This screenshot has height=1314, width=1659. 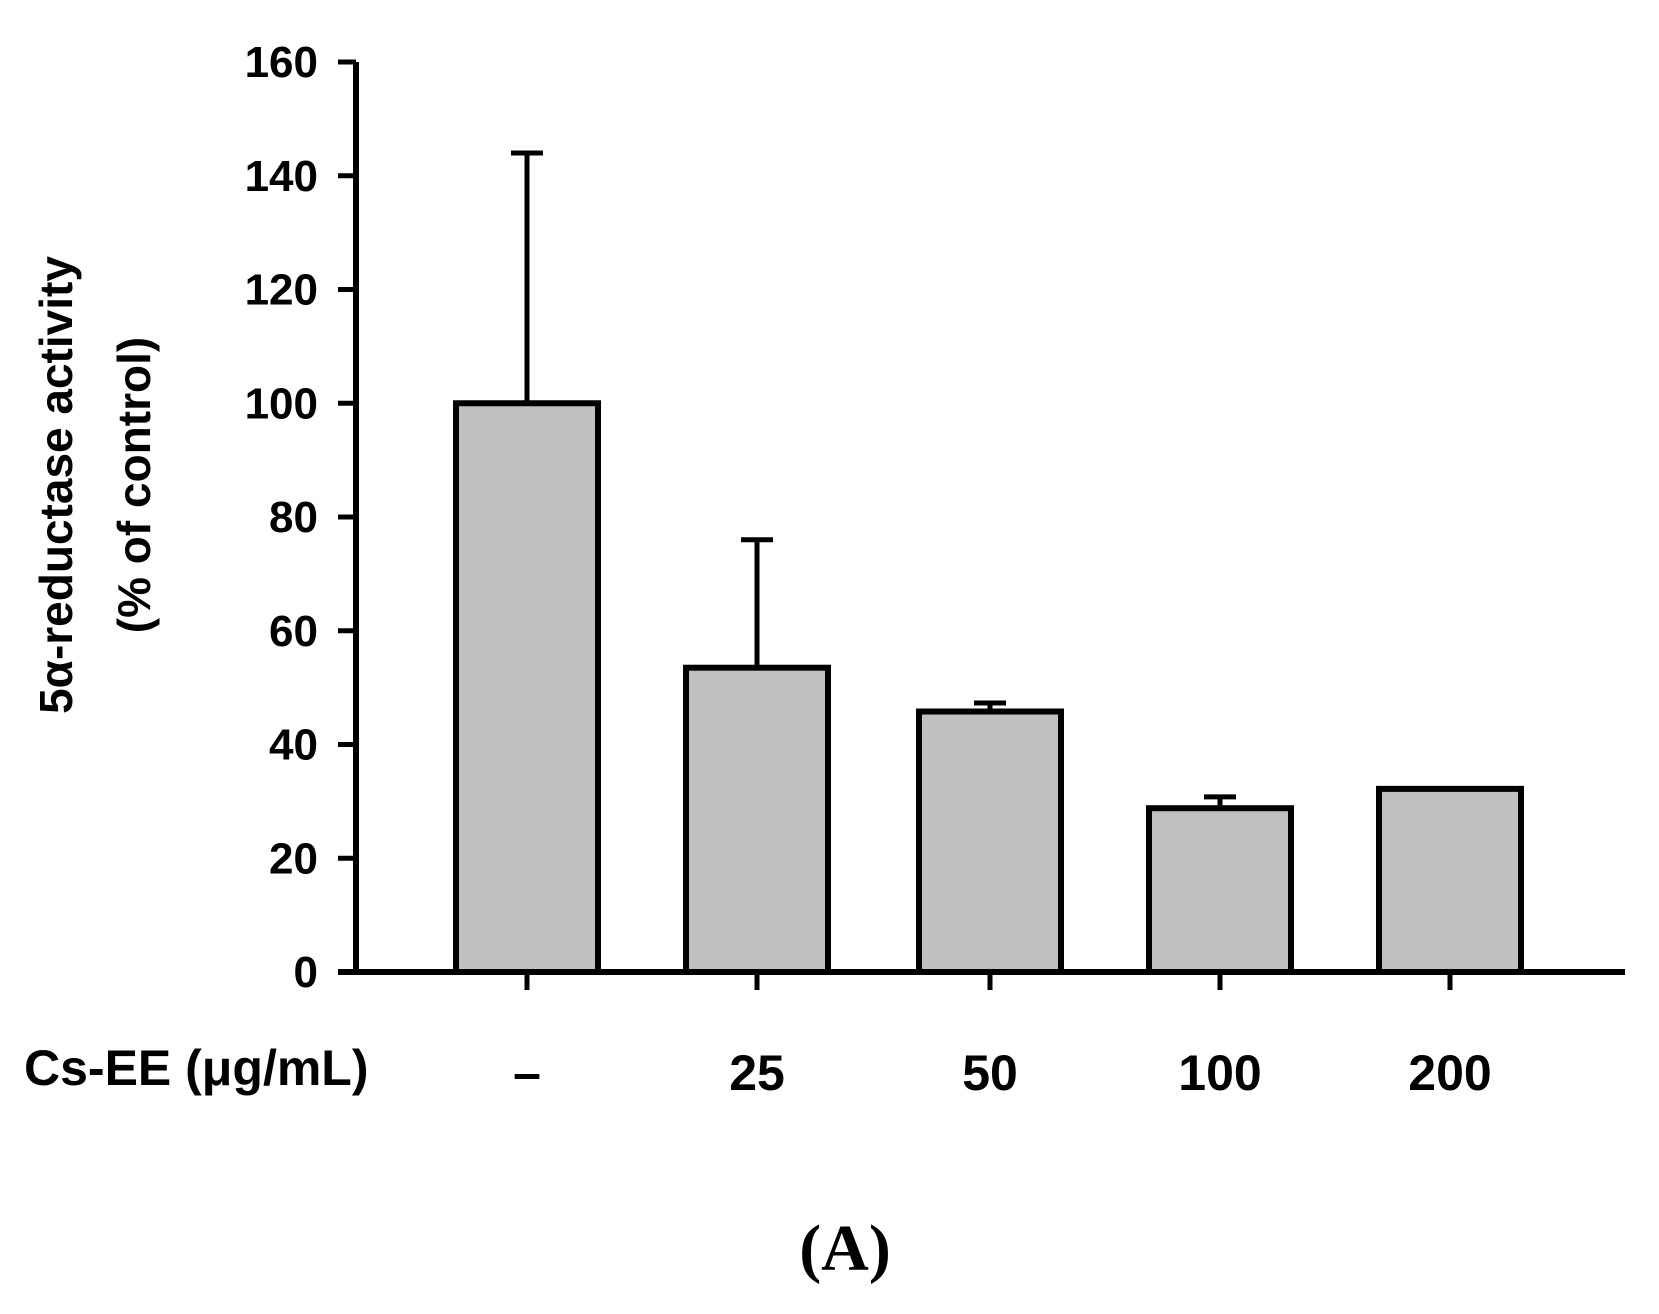 What do you see at coordinates (1219, 1073) in the screenshot?
I see `category-label: 100` at bounding box center [1219, 1073].